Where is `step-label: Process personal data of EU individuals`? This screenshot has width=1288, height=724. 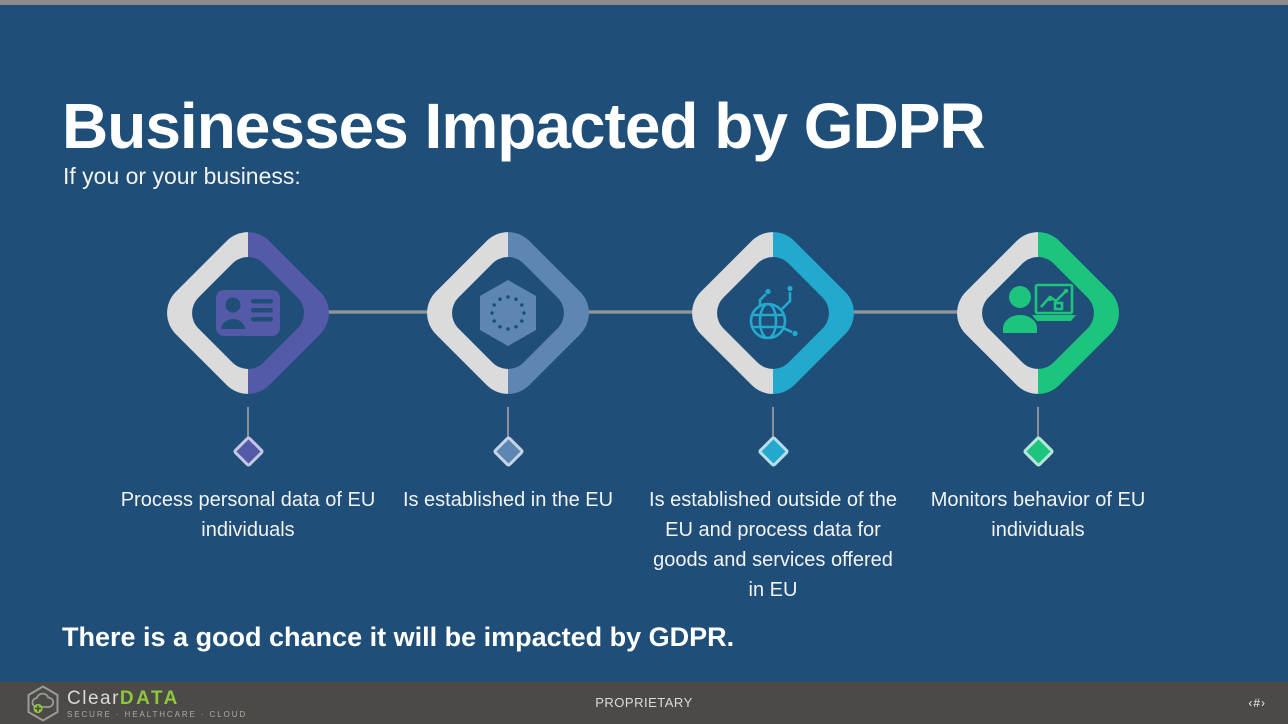
step-label: Process personal data of EU individuals is located at coordinates (248, 515).